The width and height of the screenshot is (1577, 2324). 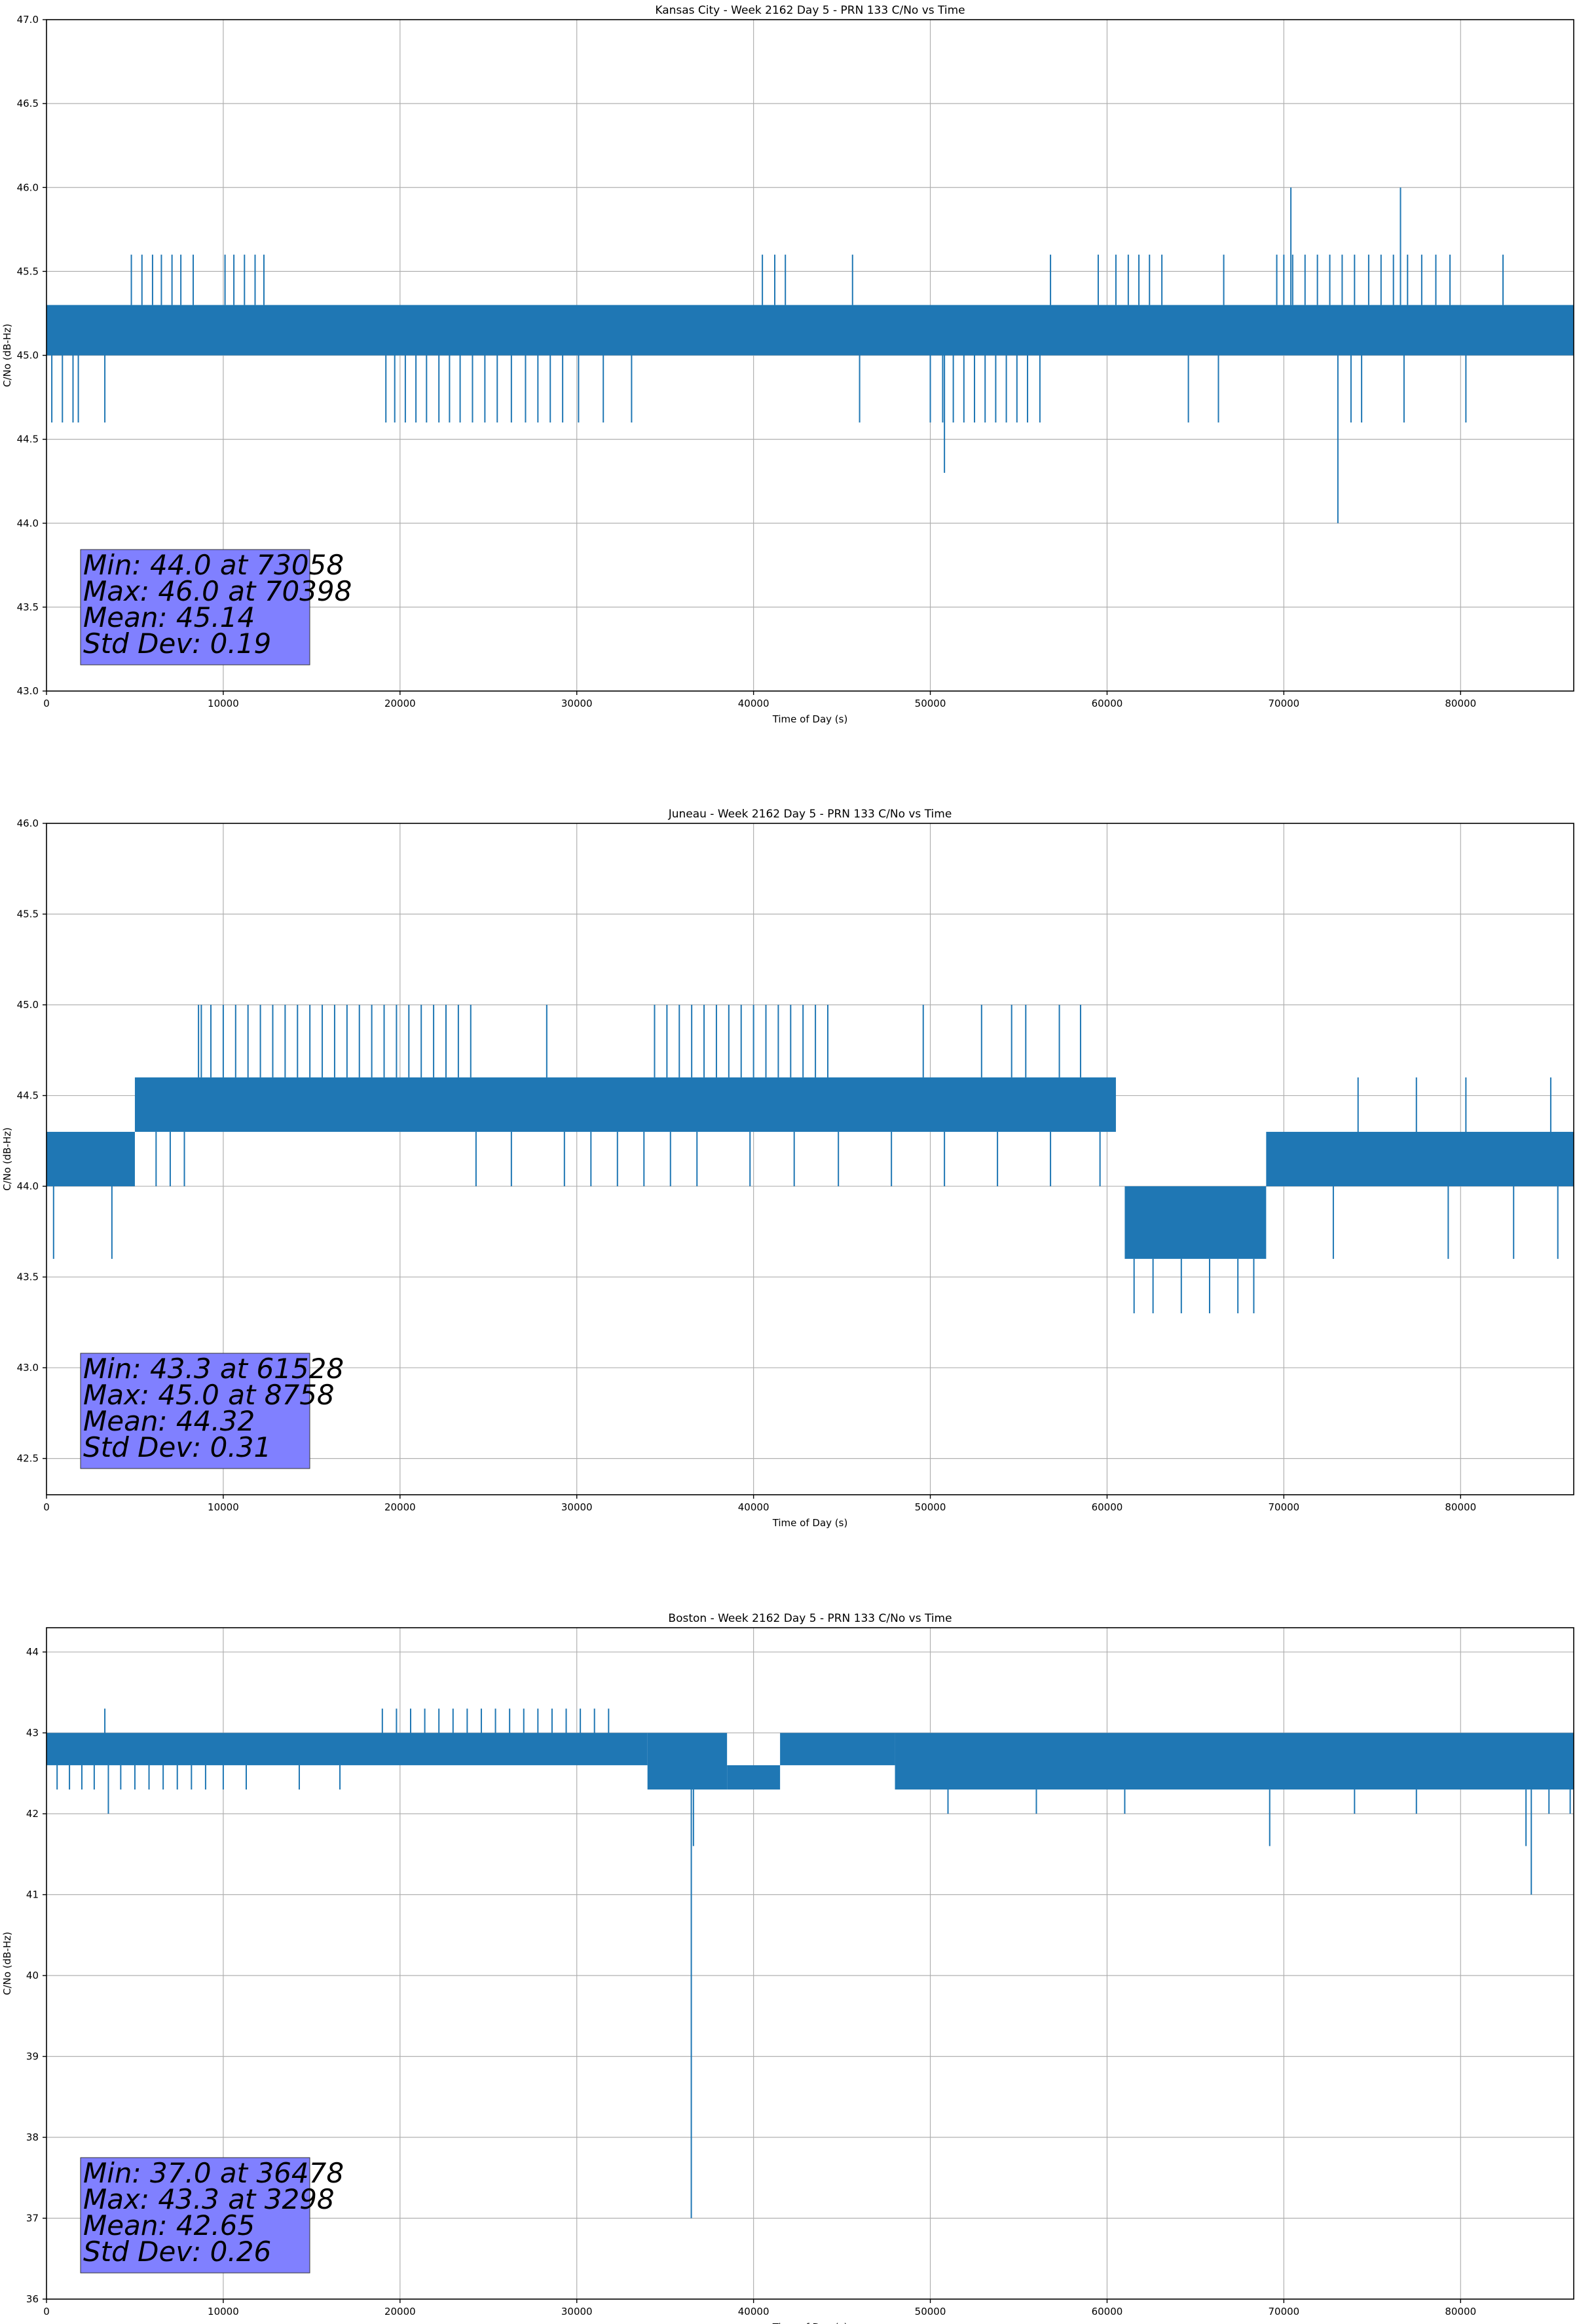 What do you see at coordinates (32, 1814) in the screenshot?
I see `y-tick-label: 42` at bounding box center [32, 1814].